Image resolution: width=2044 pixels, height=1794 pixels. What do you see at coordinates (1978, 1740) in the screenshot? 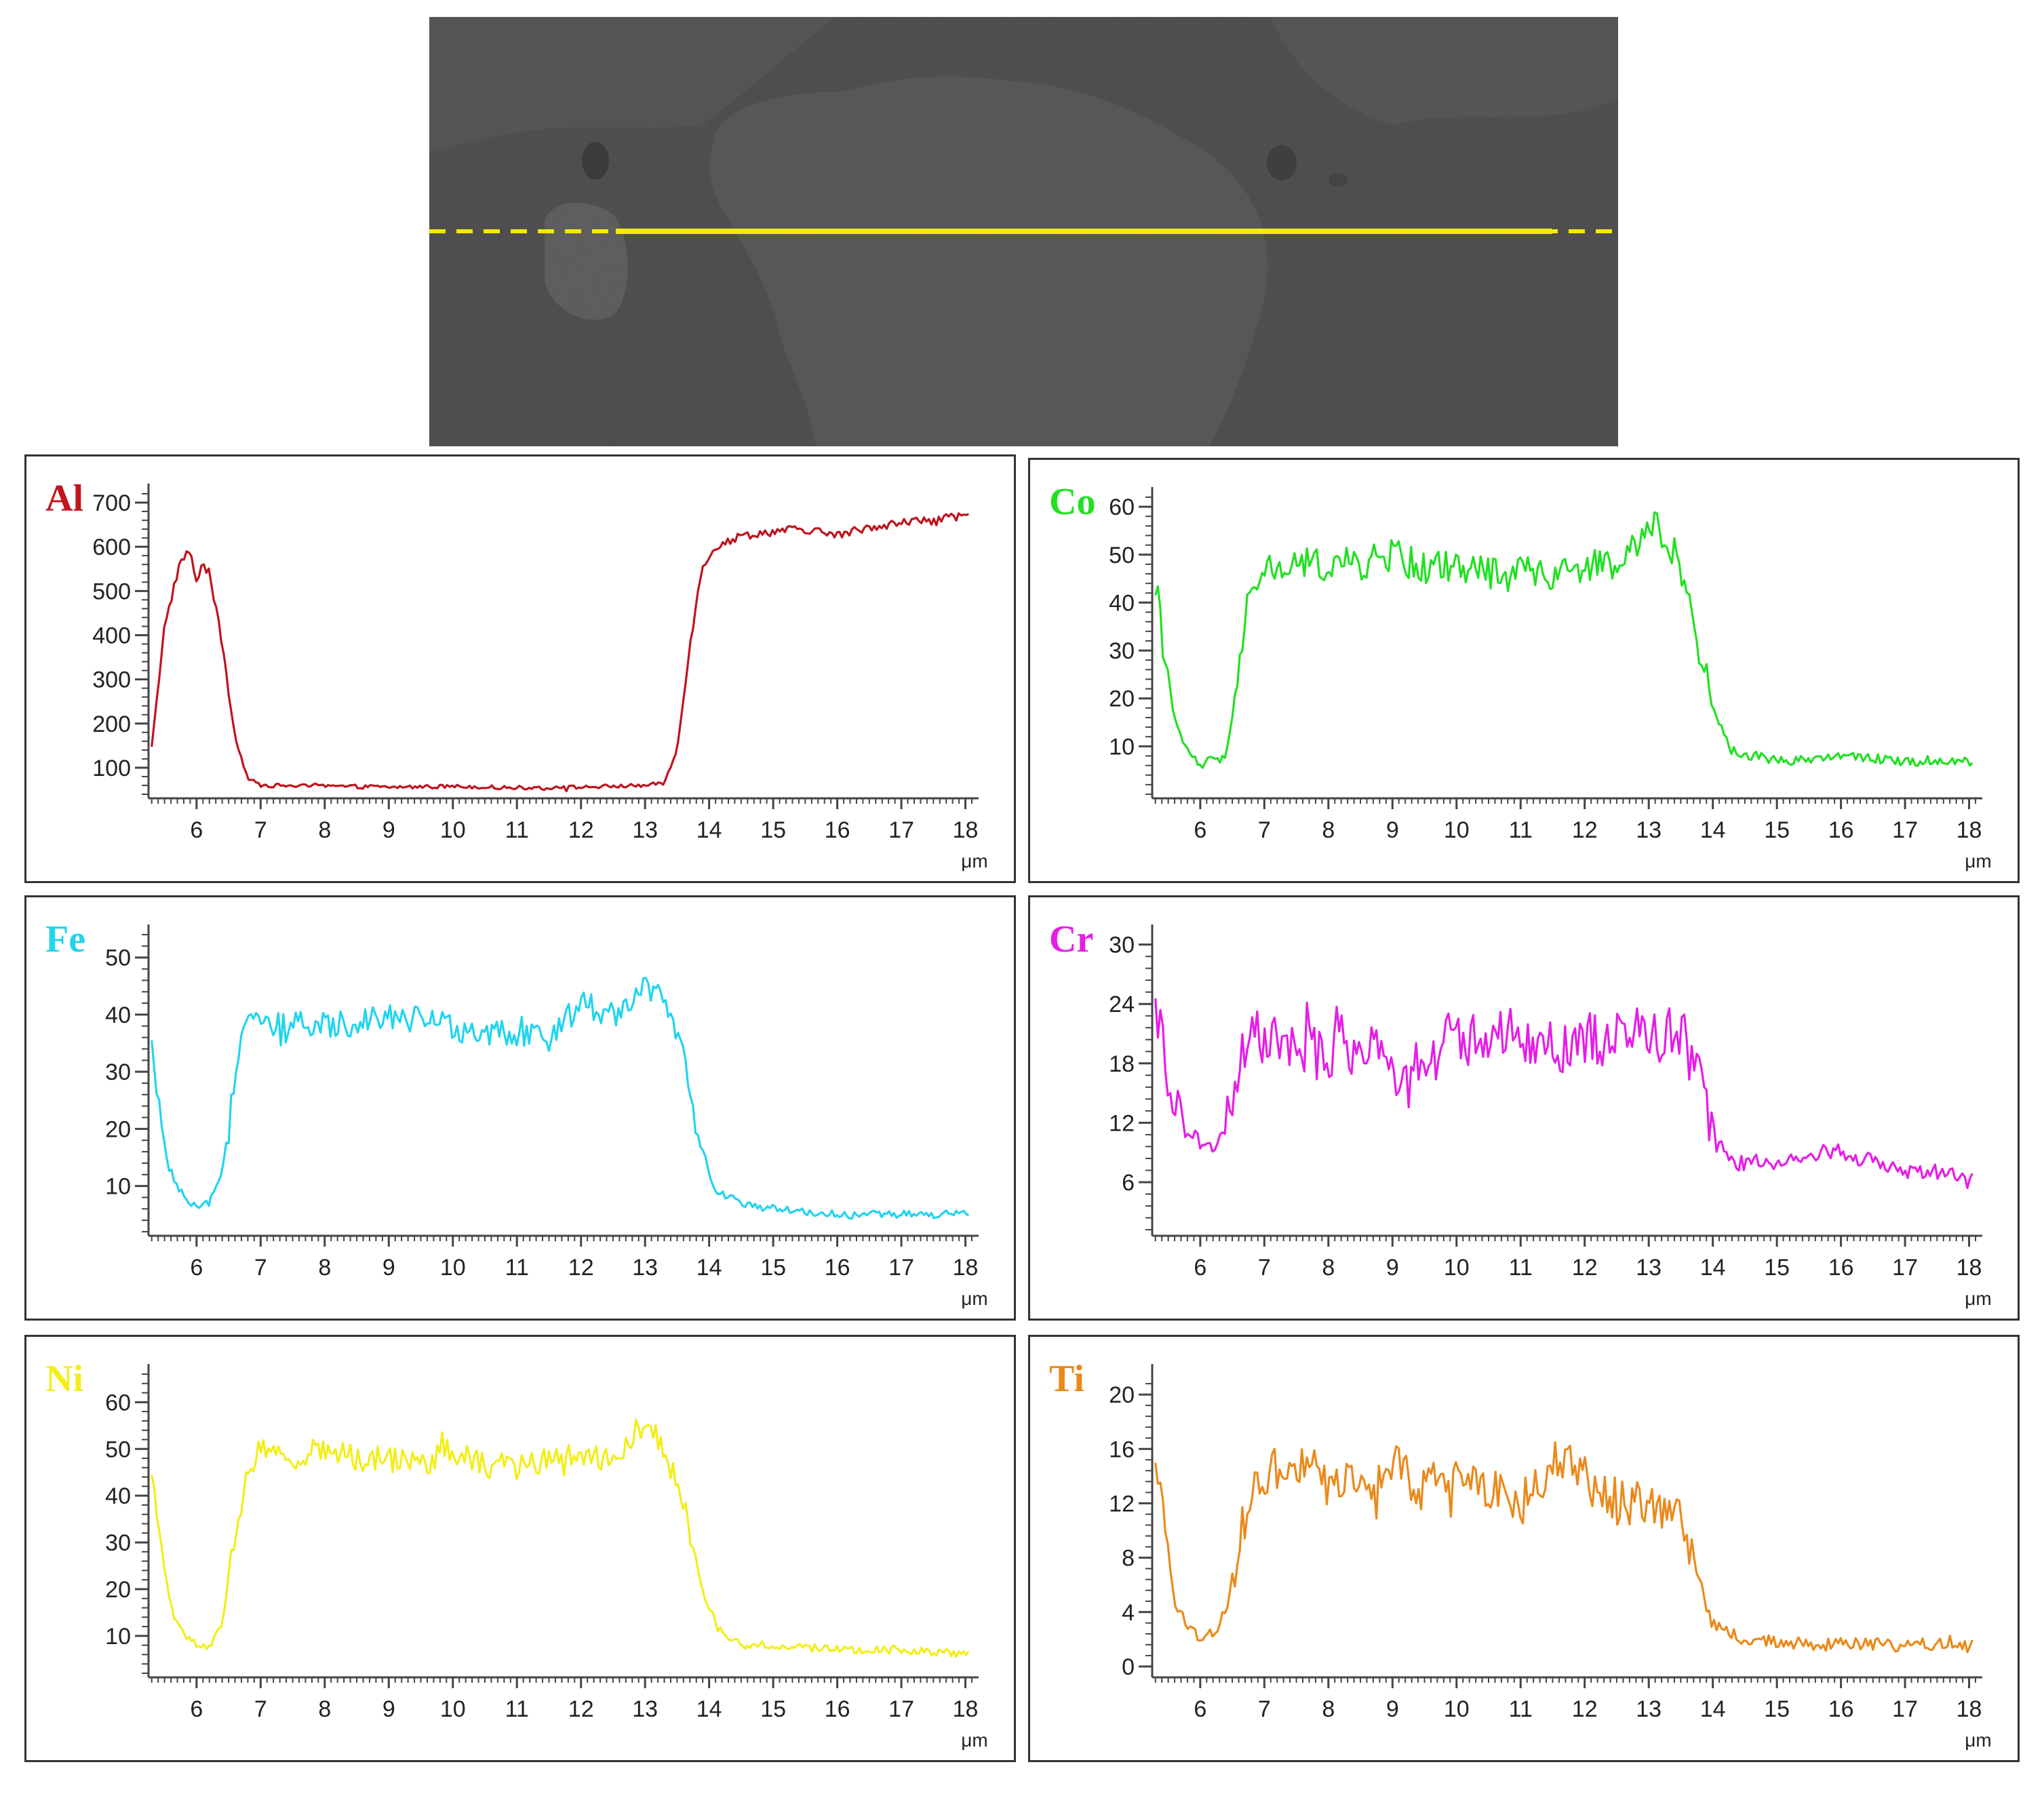
I see `x-axis-unit-ti: μm` at bounding box center [1978, 1740].